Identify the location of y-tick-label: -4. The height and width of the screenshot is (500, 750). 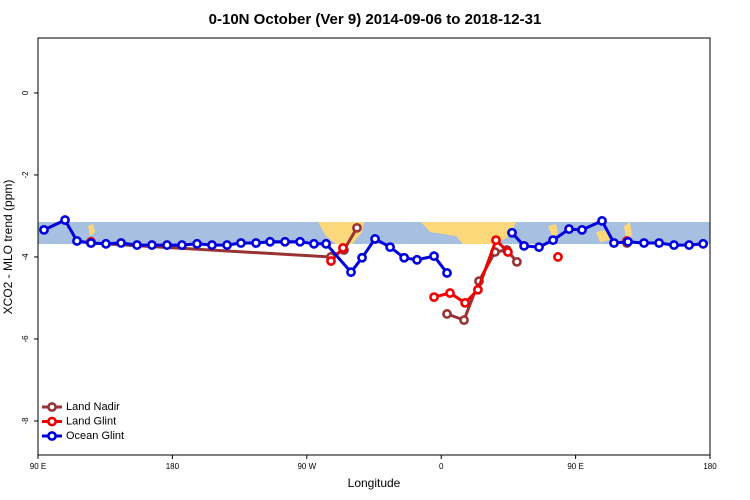
(25, 257).